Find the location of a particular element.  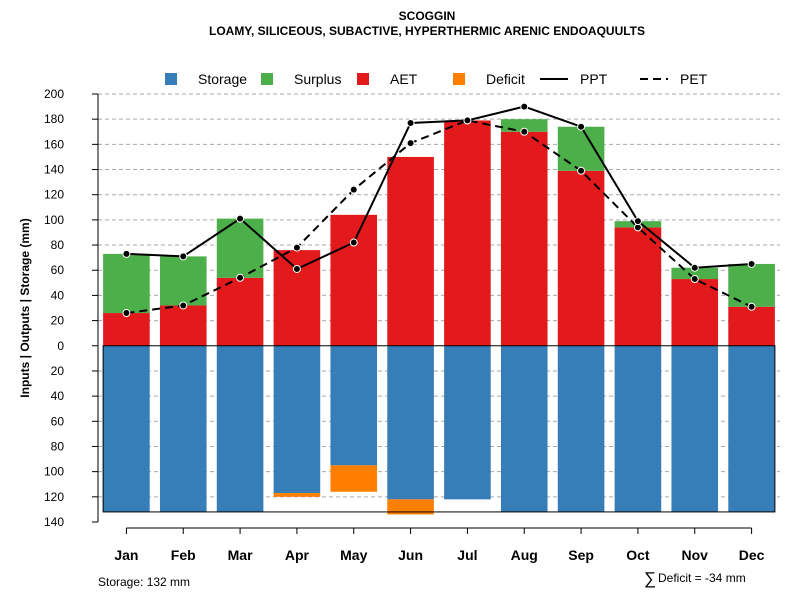

deficit-sum-symbol: ∑ is located at coordinates (650, 578).